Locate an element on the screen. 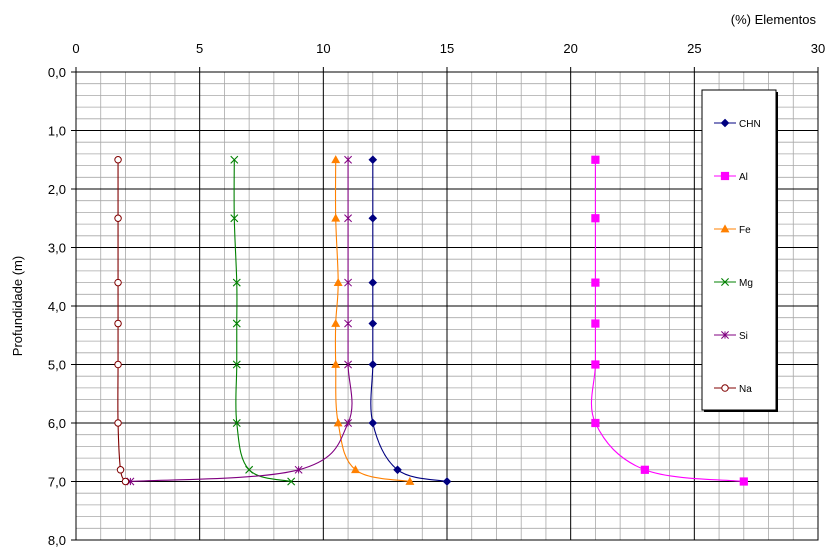 This screenshot has height=549, width=831. y-tick-label: 4,0 is located at coordinates (57, 306).